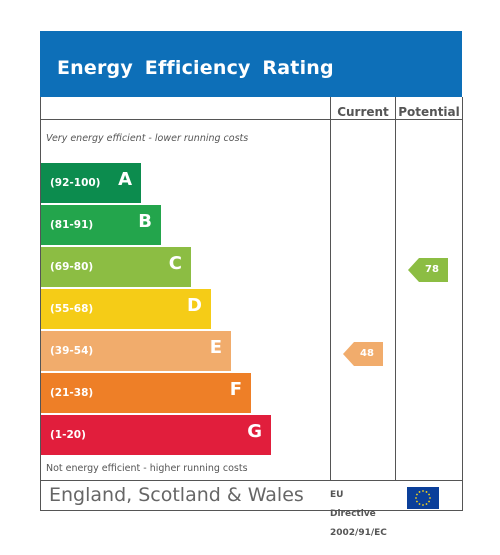 Image resolution: width=500 pixels, height=555 pixels. Describe the element at coordinates (101, 225) in the screenshot. I see `band-b: (81-91) B` at that location.